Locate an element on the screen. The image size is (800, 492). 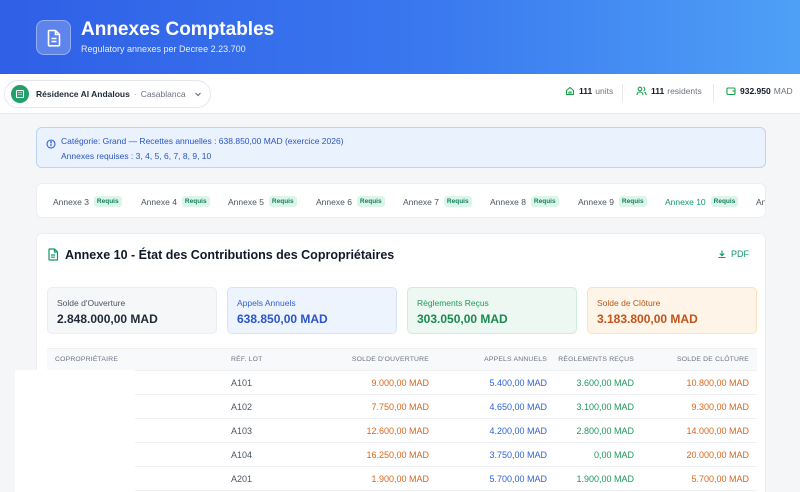
page-subtitle: Regulatory annexes per Decree 2.23.700 is located at coordinates (163, 49).